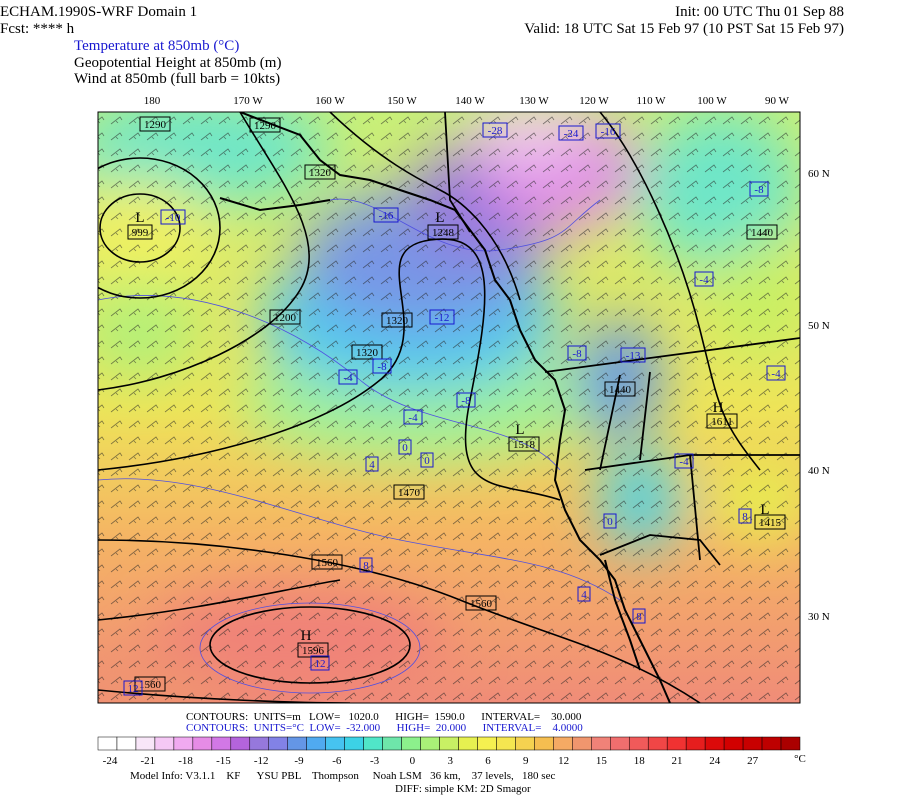 The image size is (900, 805). Describe the element at coordinates (819, 471) in the screenshot. I see `lat-label: 40 N` at that location.